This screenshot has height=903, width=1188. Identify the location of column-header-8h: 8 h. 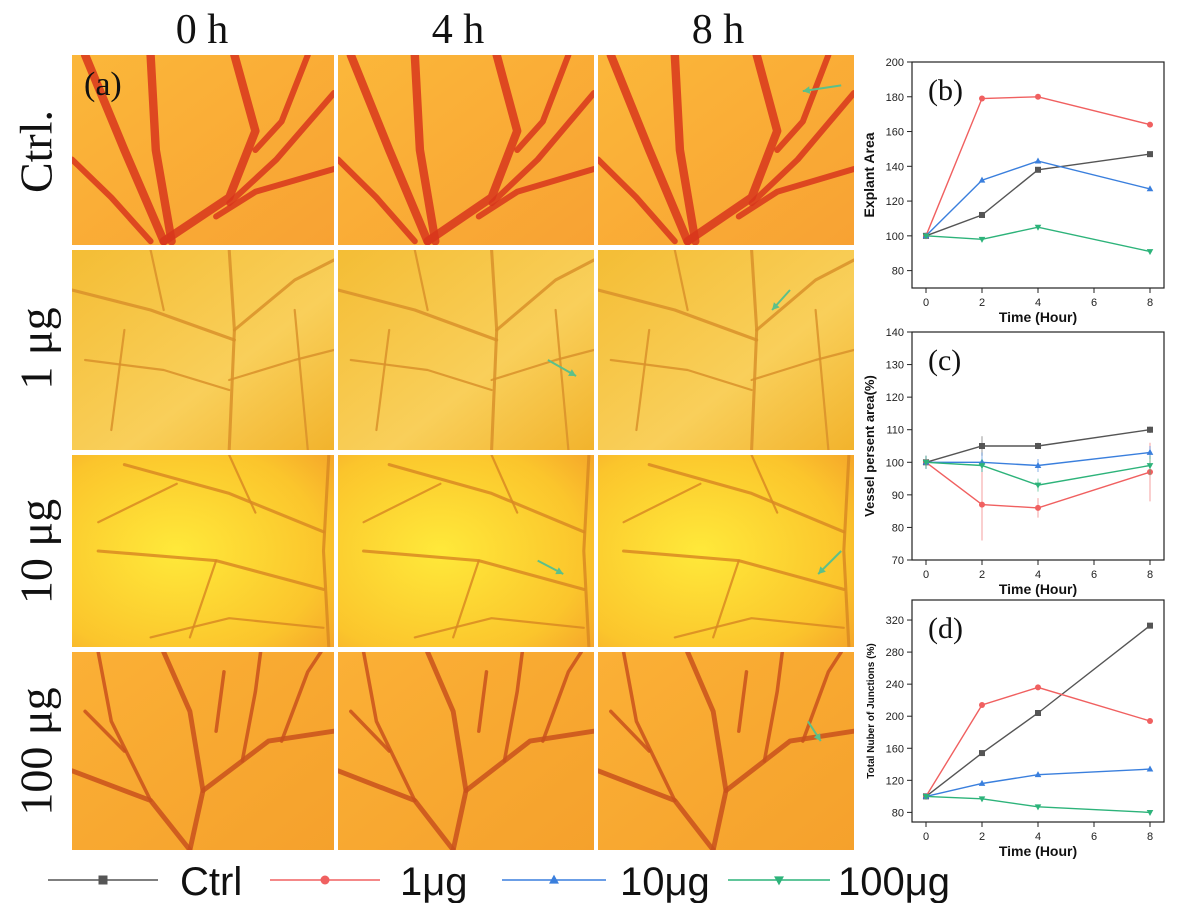
(718, 30).